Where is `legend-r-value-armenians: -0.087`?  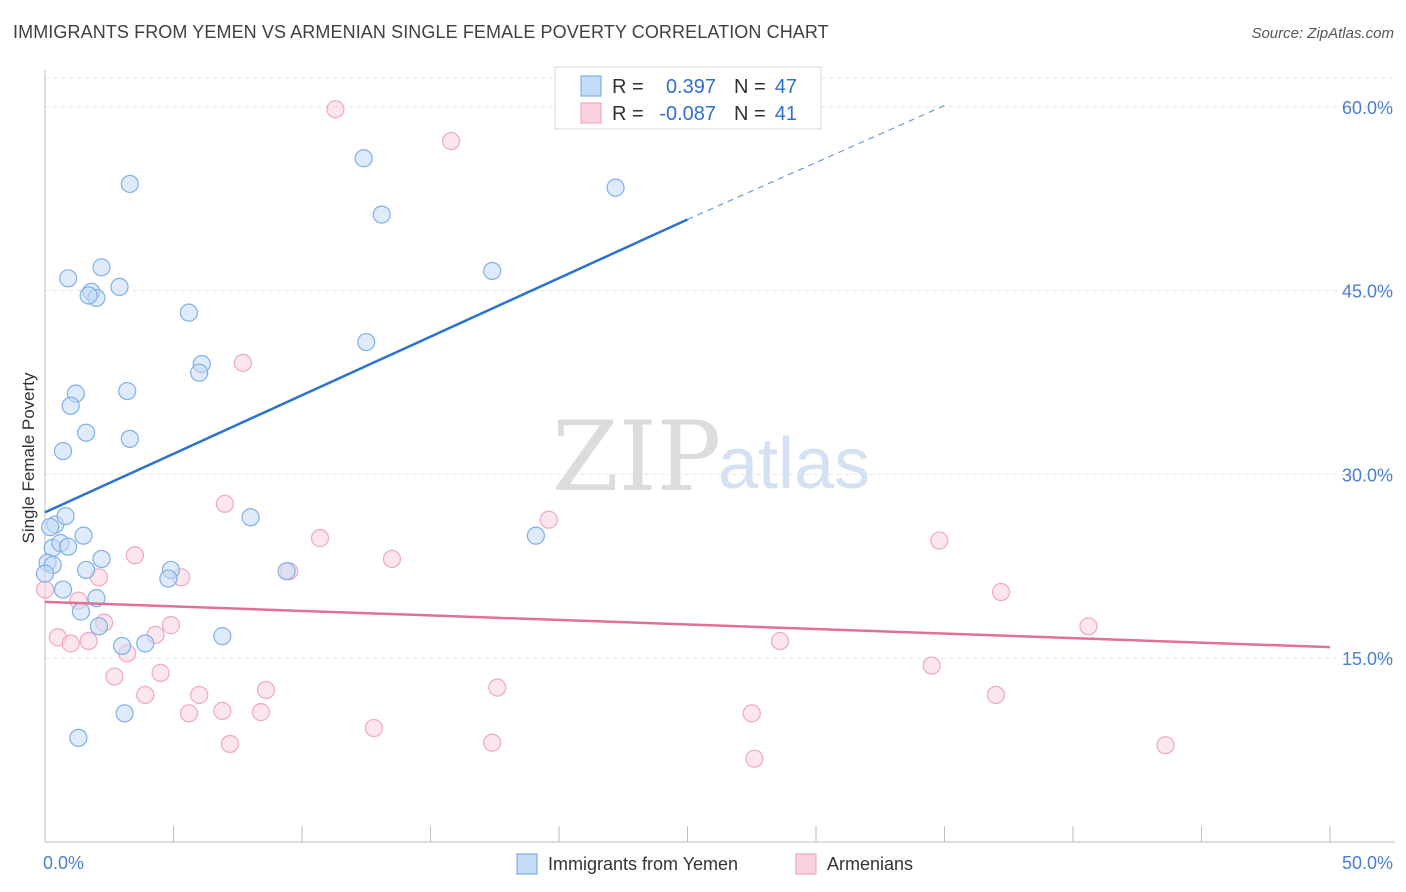
legend-r-value-armenians: -0.087 is located at coordinates (687, 114).